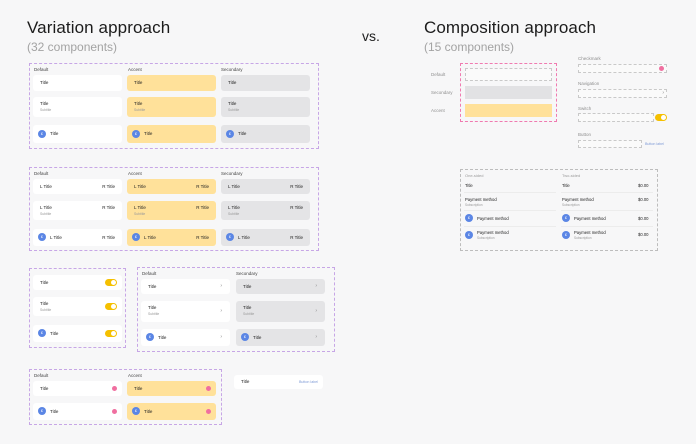 The image size is (696, 444). What do you see at coordinates (171, 134) in the screenshot?
I see `card-accent-avatar: £ Title` at bounding box center [171, 134].